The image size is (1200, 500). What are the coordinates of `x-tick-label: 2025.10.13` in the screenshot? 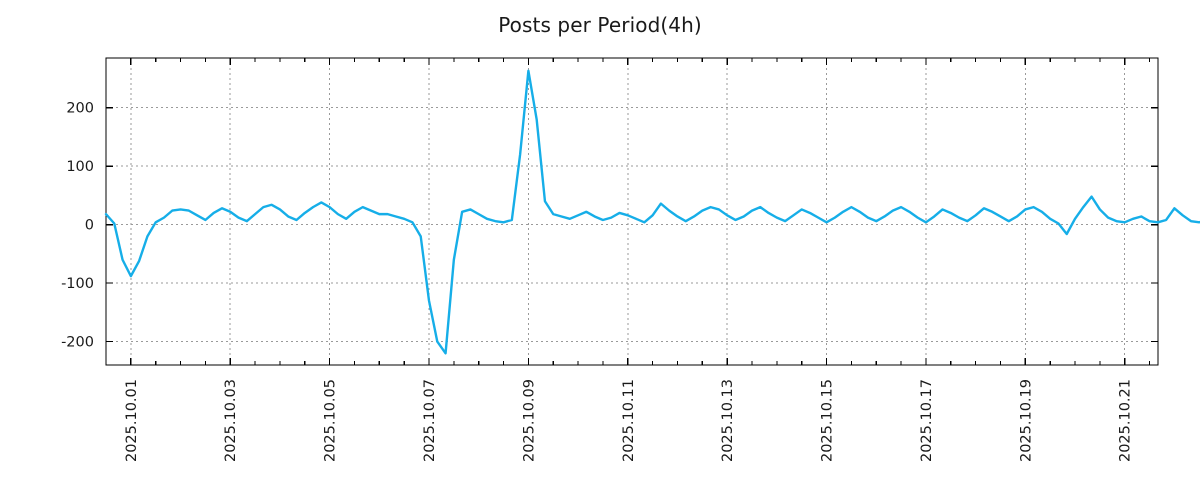 It's located at (728, 420).